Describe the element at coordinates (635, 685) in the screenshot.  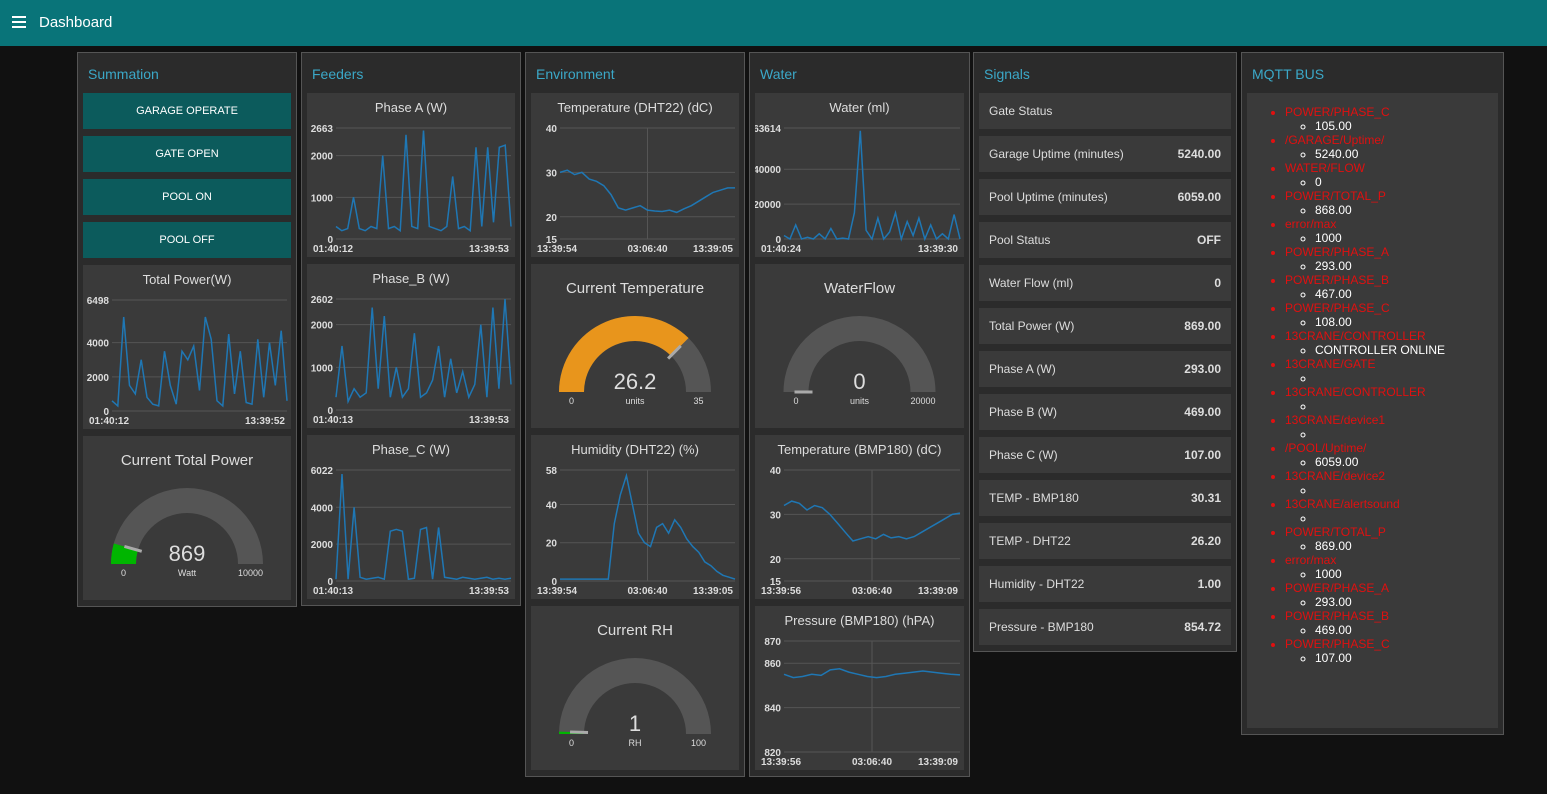
I see `gauge: Current RH 1 RH 0 100` at that location.